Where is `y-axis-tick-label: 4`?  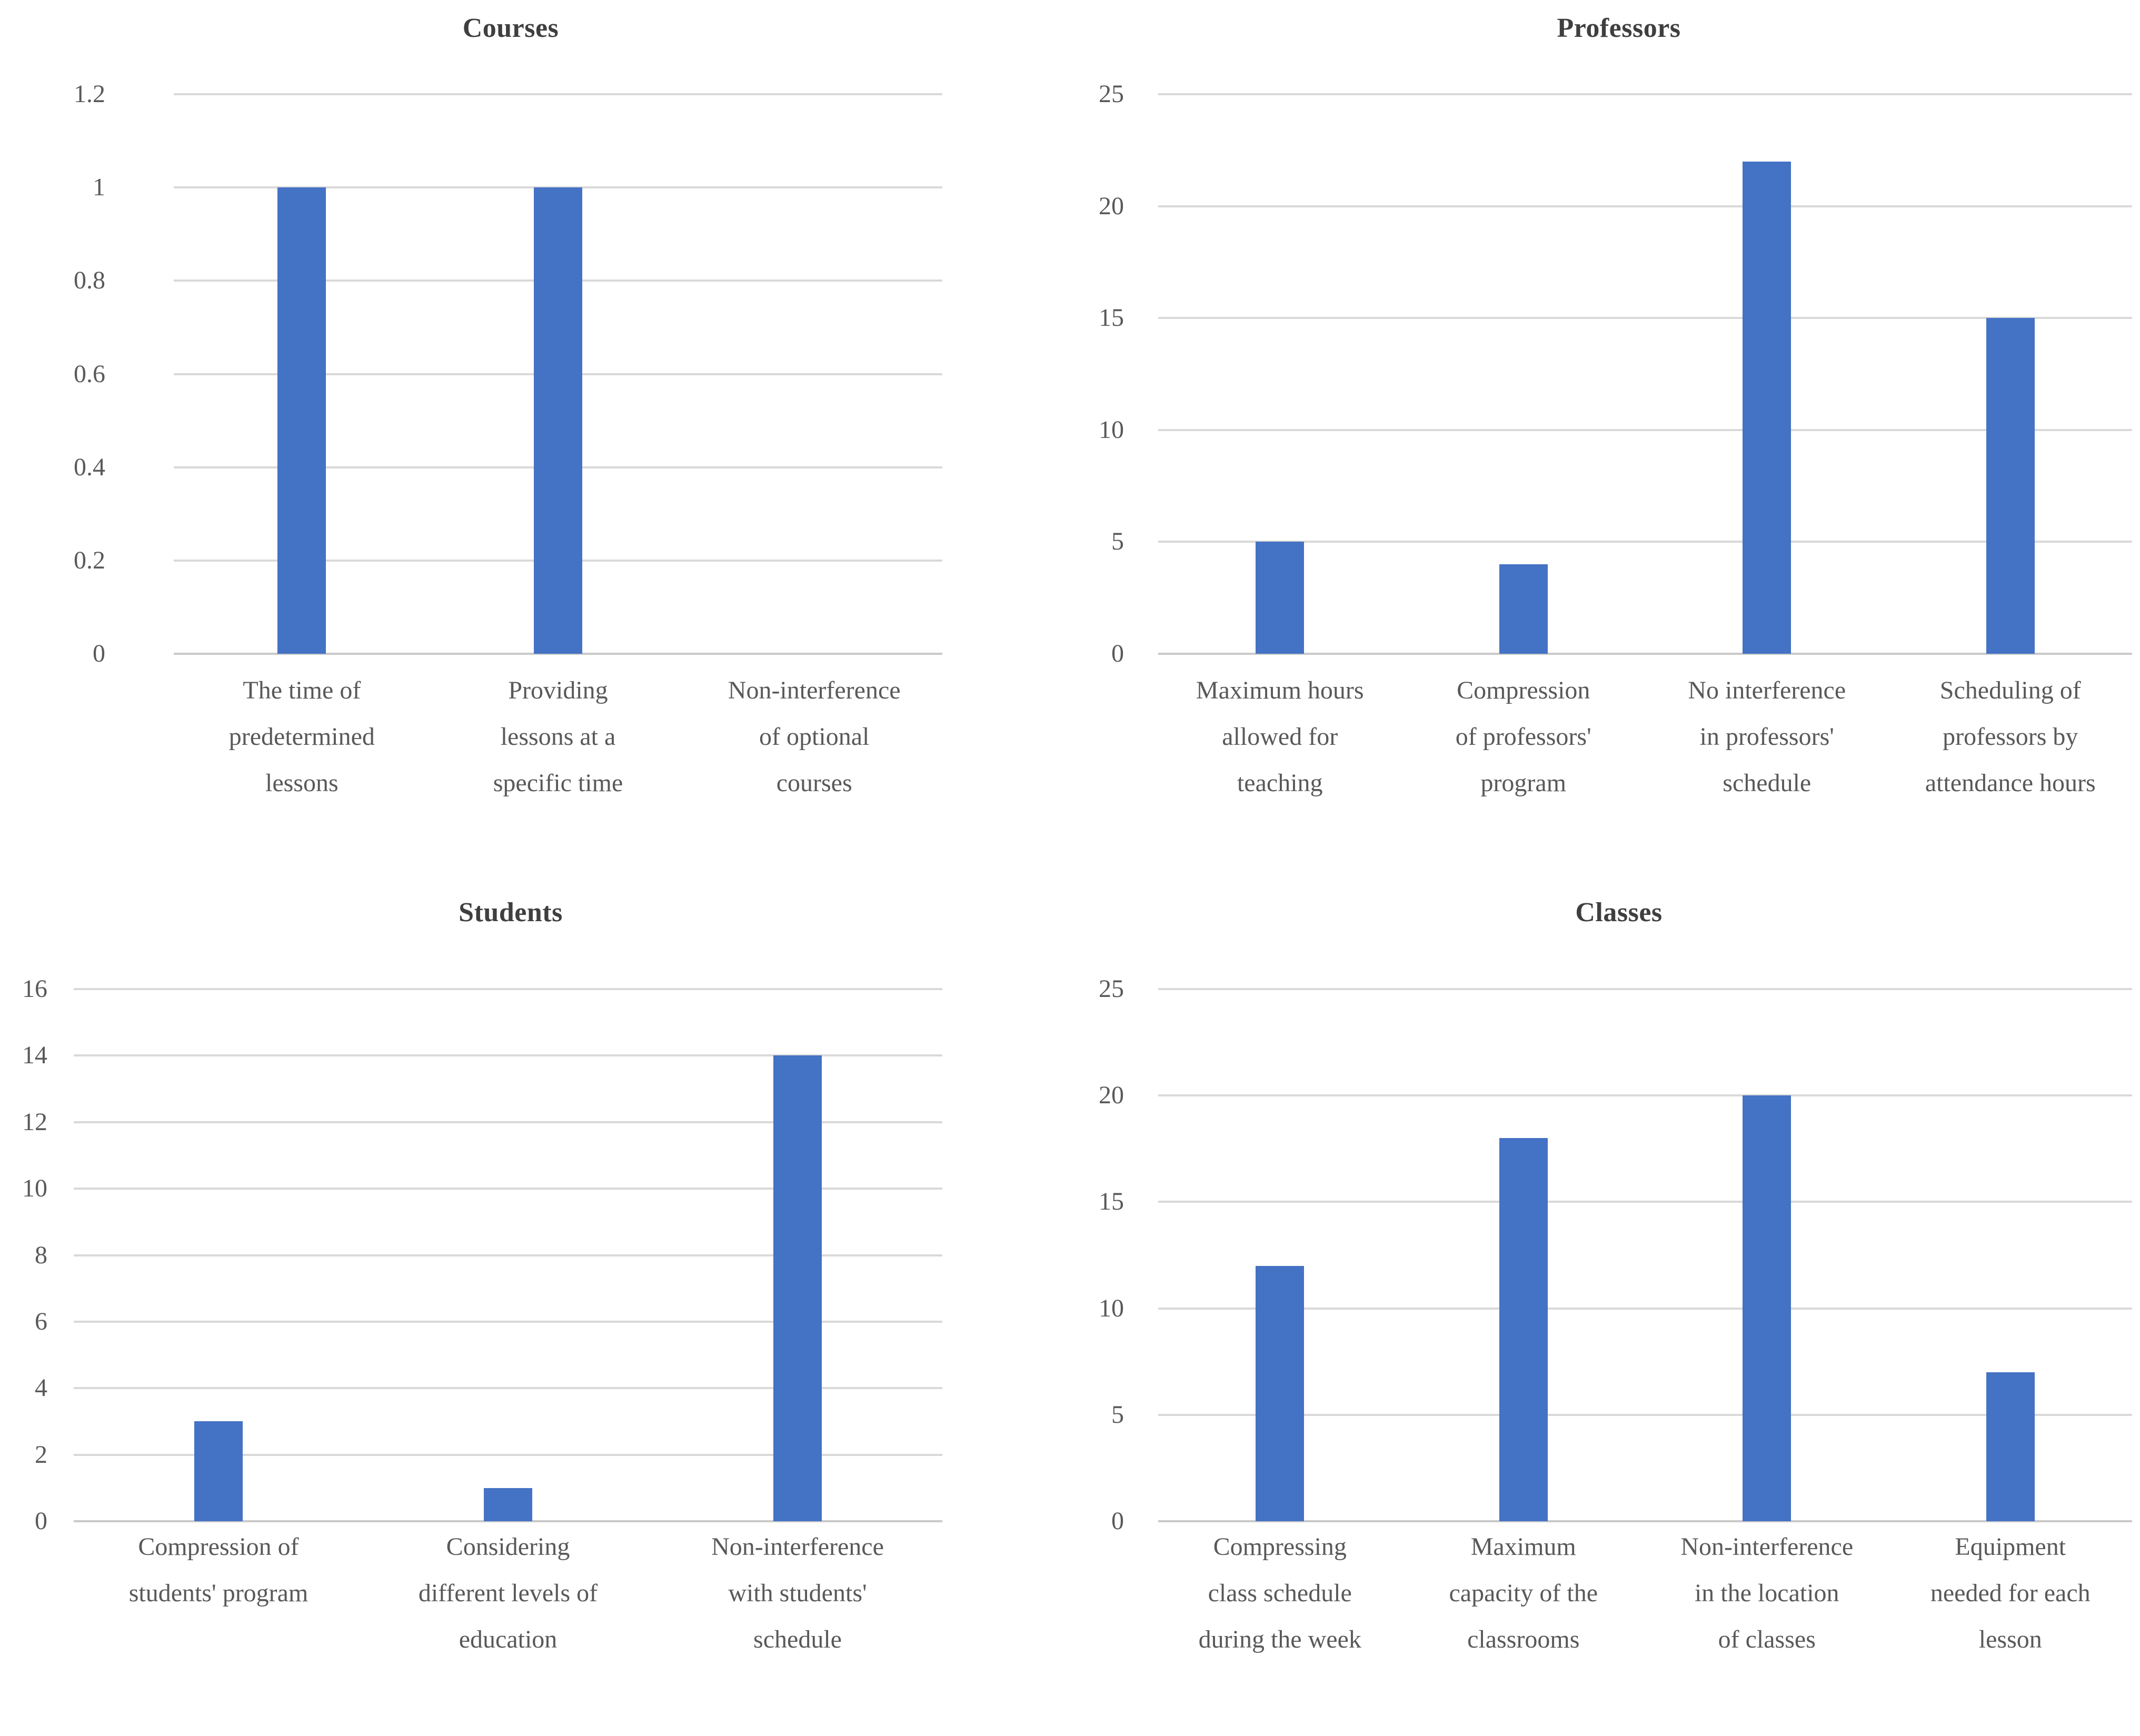
y-axis-tick-label: 4 is located at coordinates (41, 1388).